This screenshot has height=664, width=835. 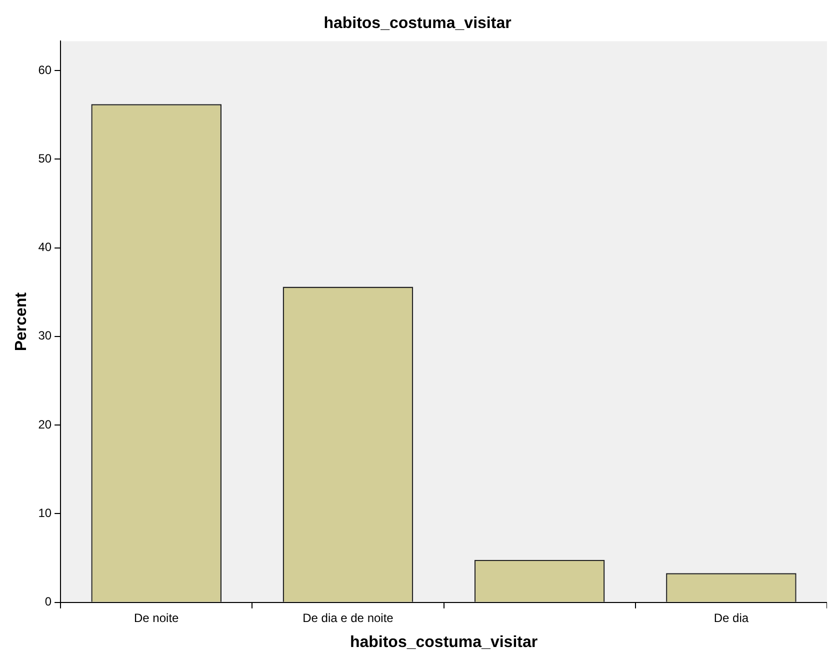 What do you see at coordinates (45, 158) in the screenshot?
I see `y-tick-label: 50` at bounding box center [45, 158].